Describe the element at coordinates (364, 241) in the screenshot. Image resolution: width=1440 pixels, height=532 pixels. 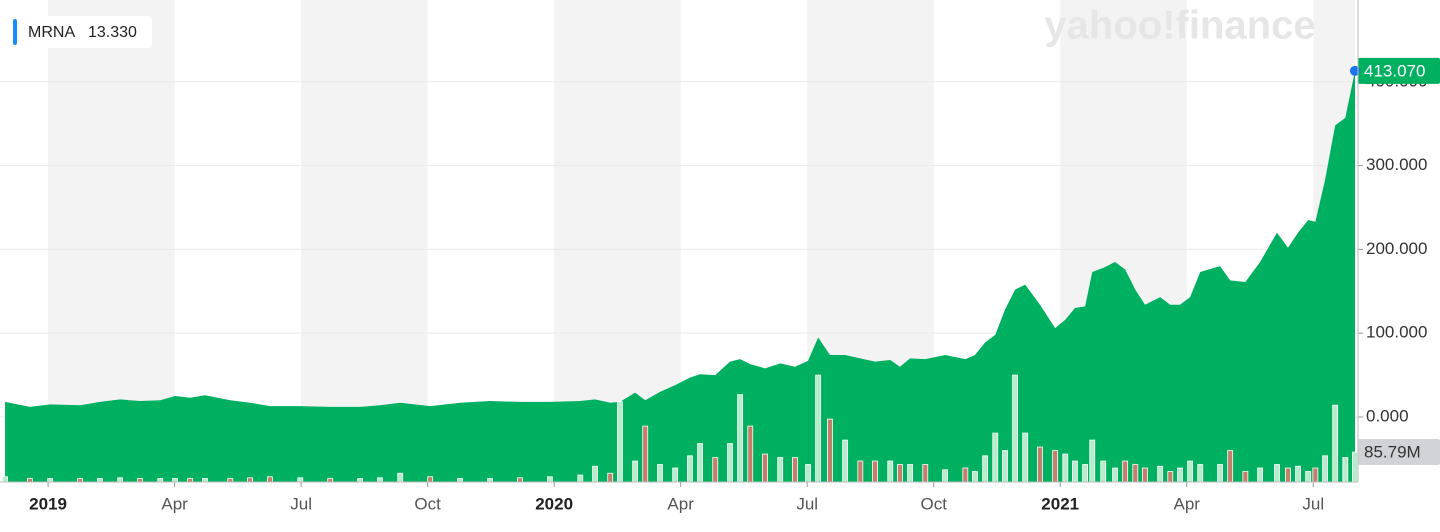
I see `quarter-band` at that location.